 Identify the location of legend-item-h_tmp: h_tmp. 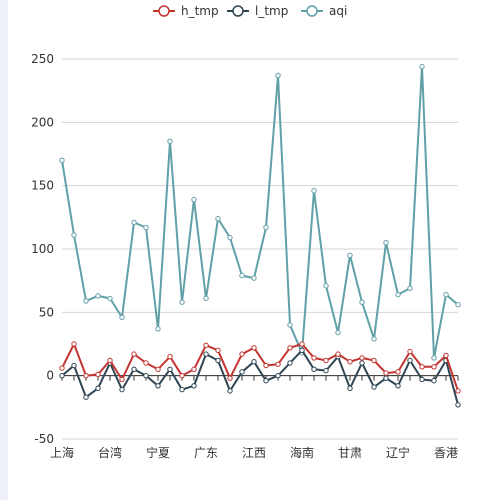
(186, 11).